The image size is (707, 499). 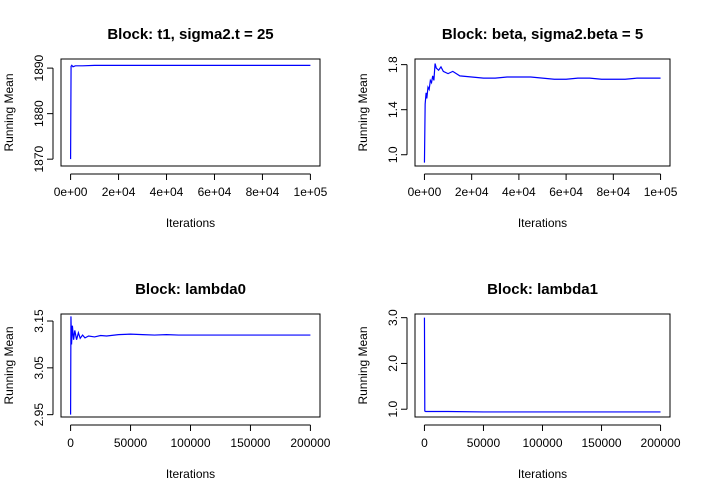 What do you see at coordinates (39, 67) in the screenshot?
I see `y-tick-label: 1890` at bounding box center [39, 67].